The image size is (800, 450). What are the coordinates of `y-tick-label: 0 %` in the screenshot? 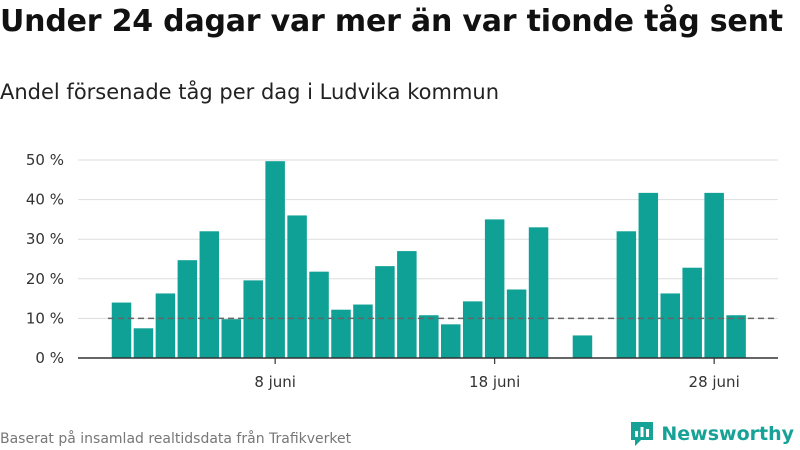 It's located at (49, 358).